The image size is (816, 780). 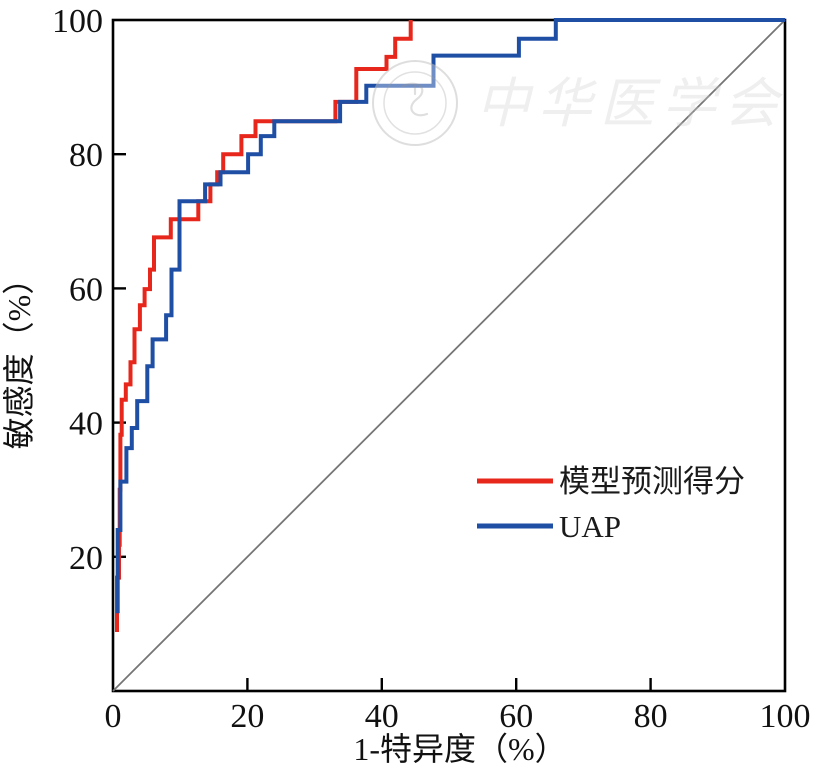 I want to click on legend: 模型预测得分 UAP, so click(x=611, y=504).